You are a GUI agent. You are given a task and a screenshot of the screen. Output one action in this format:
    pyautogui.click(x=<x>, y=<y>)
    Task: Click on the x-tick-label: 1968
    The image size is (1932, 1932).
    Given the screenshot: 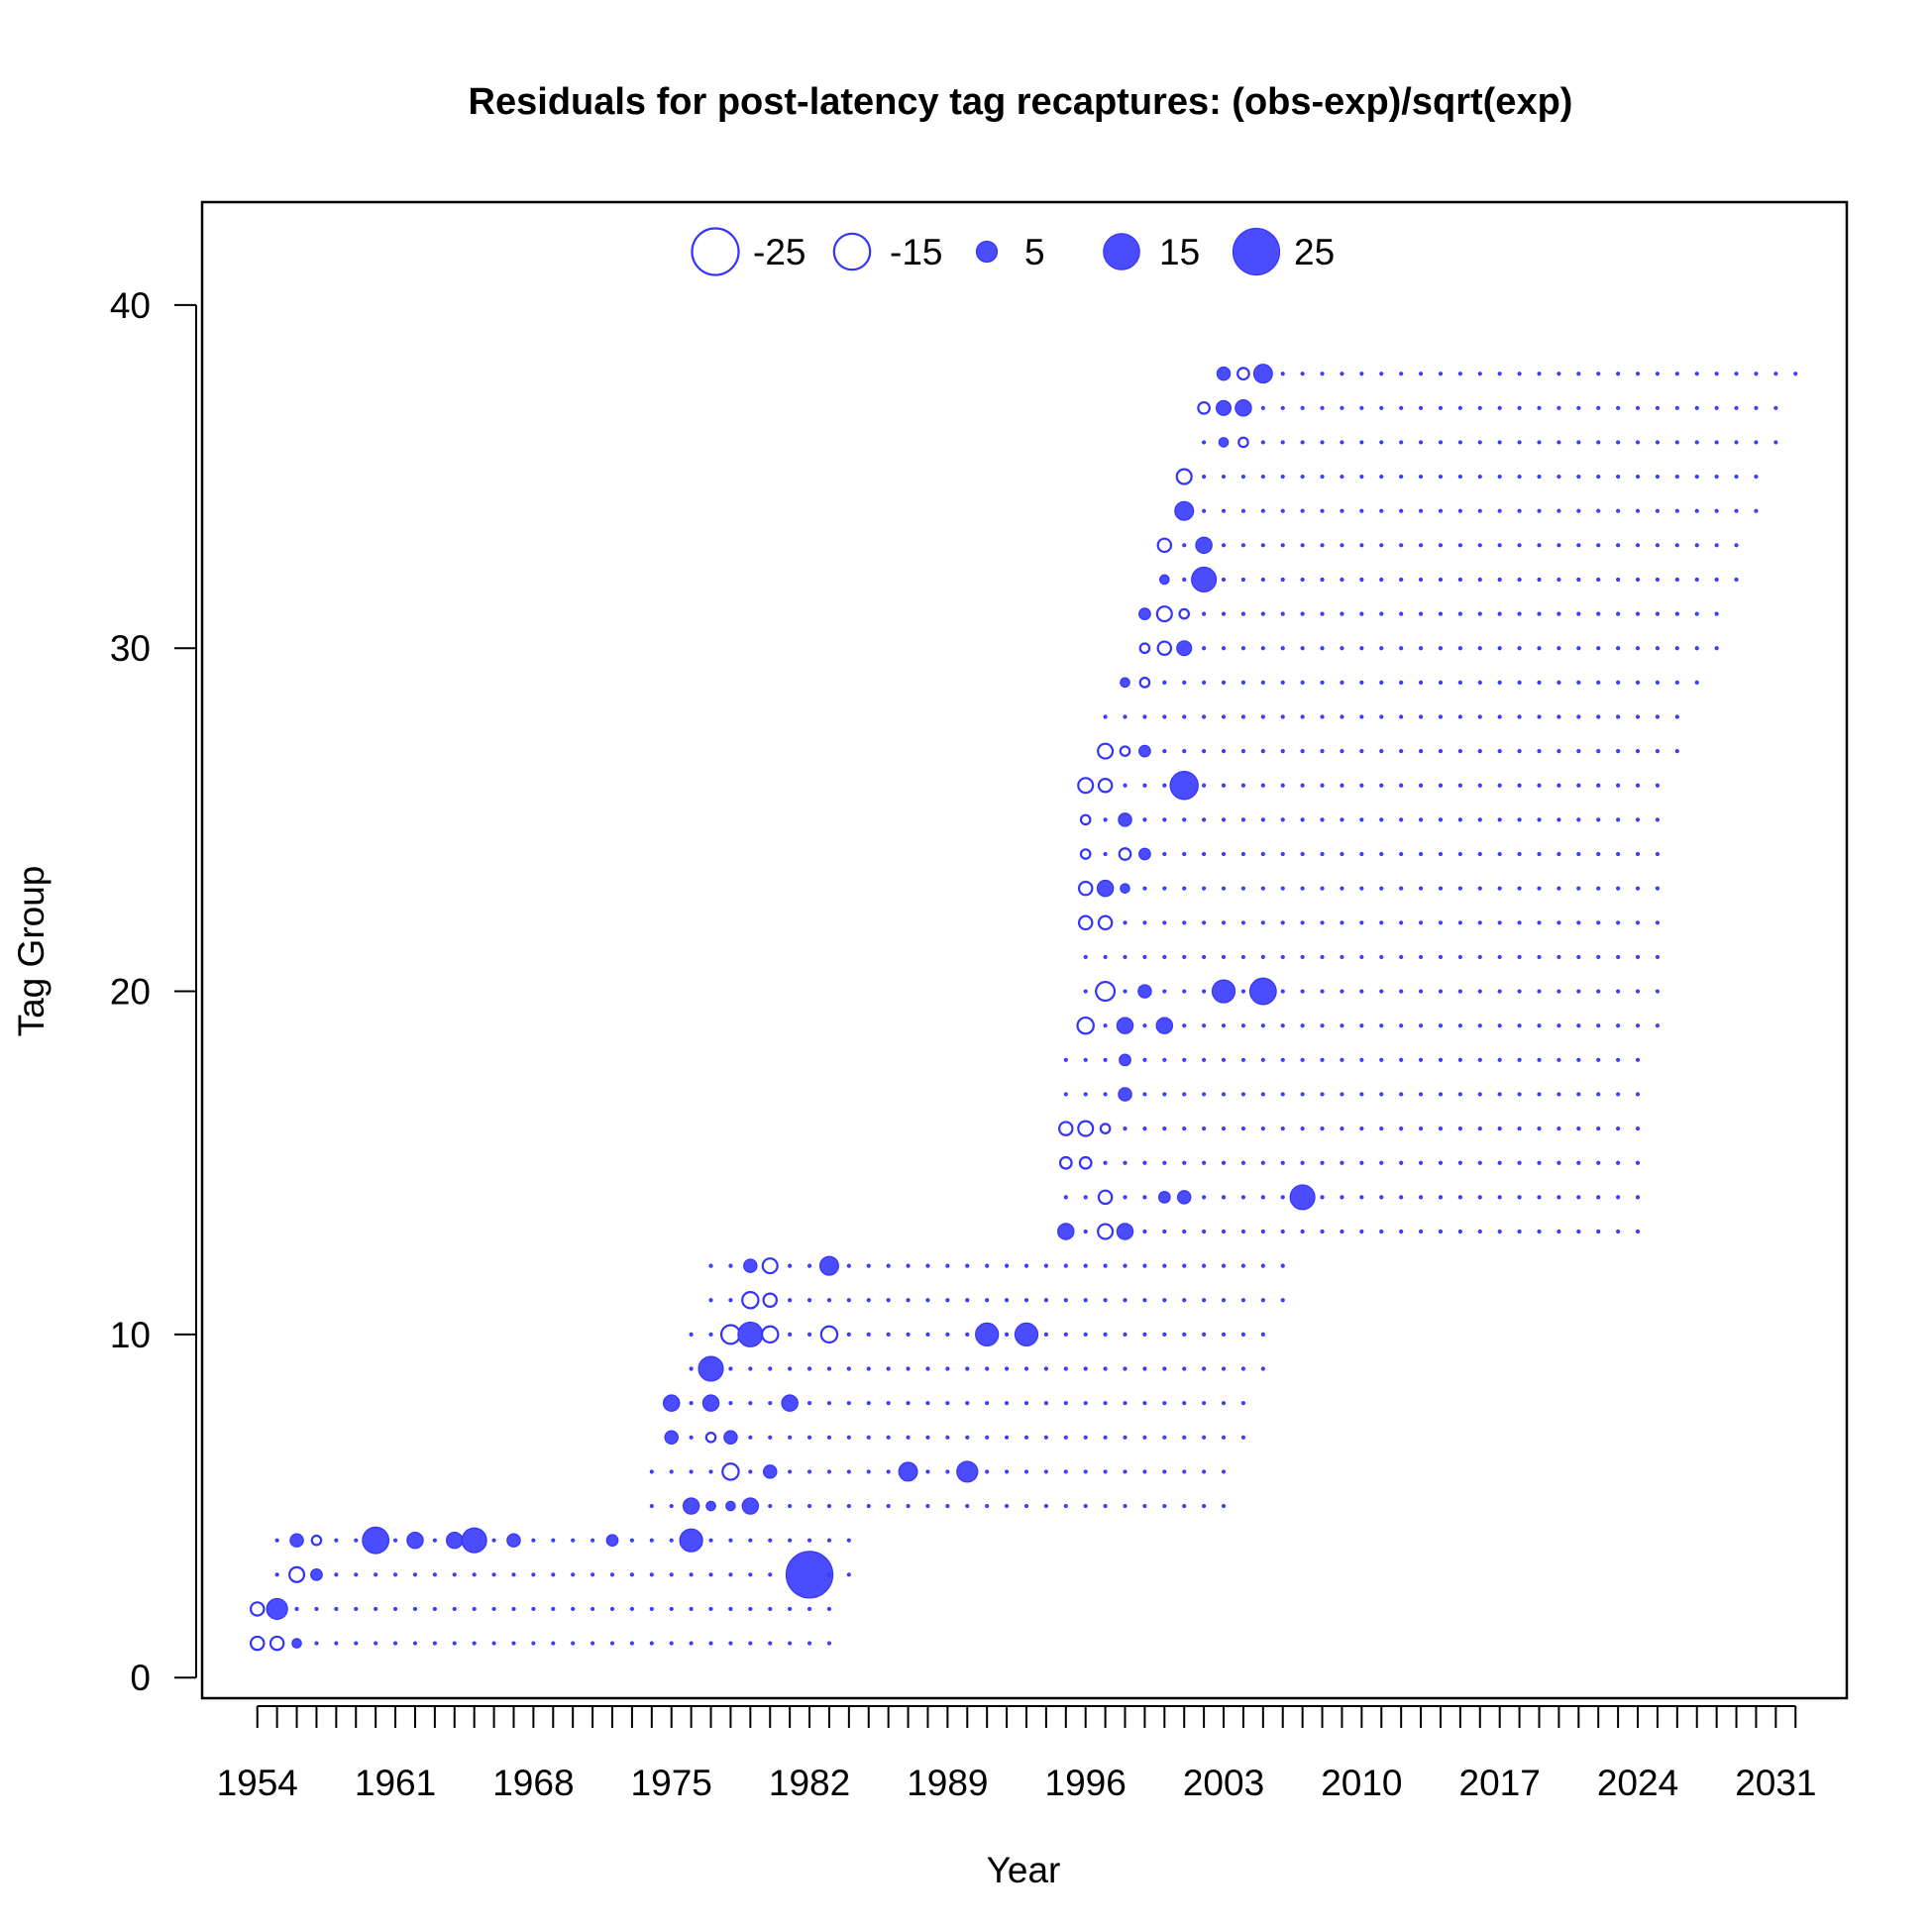 What is the action you would take?
    pyautogui.click(x=533, y=1783)
    